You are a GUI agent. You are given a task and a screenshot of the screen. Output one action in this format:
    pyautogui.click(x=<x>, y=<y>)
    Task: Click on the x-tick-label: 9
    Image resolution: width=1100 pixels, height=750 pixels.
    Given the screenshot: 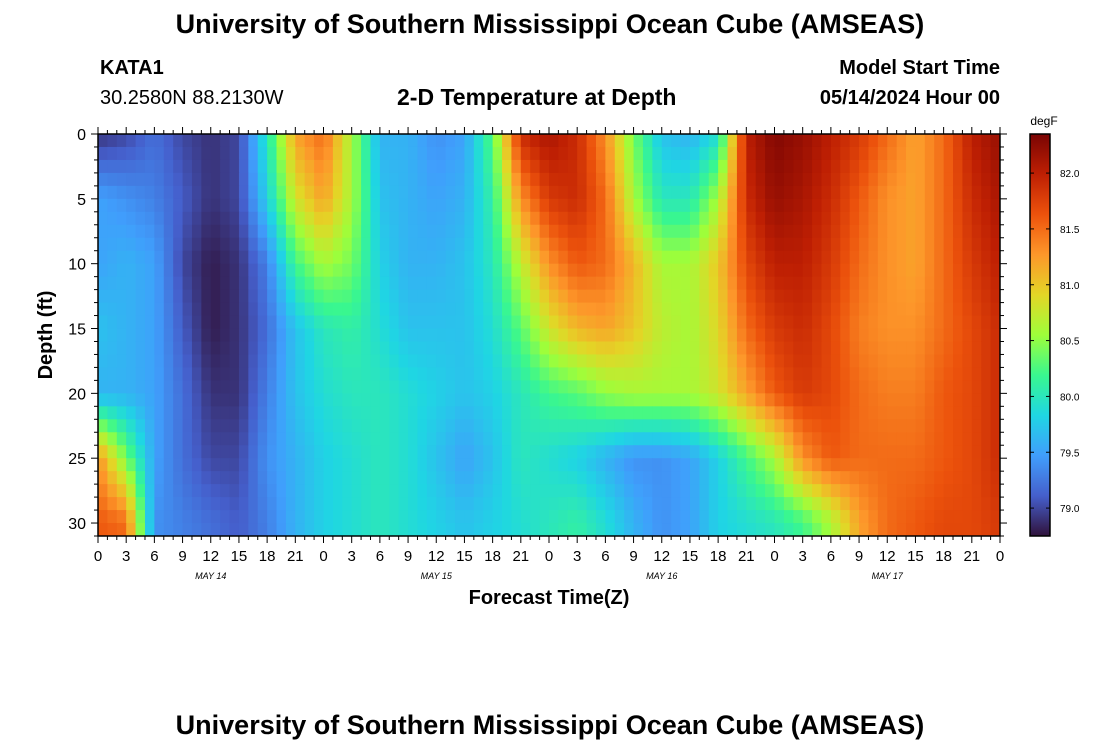 What is the action you would take?
    pyautogui.click(x=633, y=556)
    